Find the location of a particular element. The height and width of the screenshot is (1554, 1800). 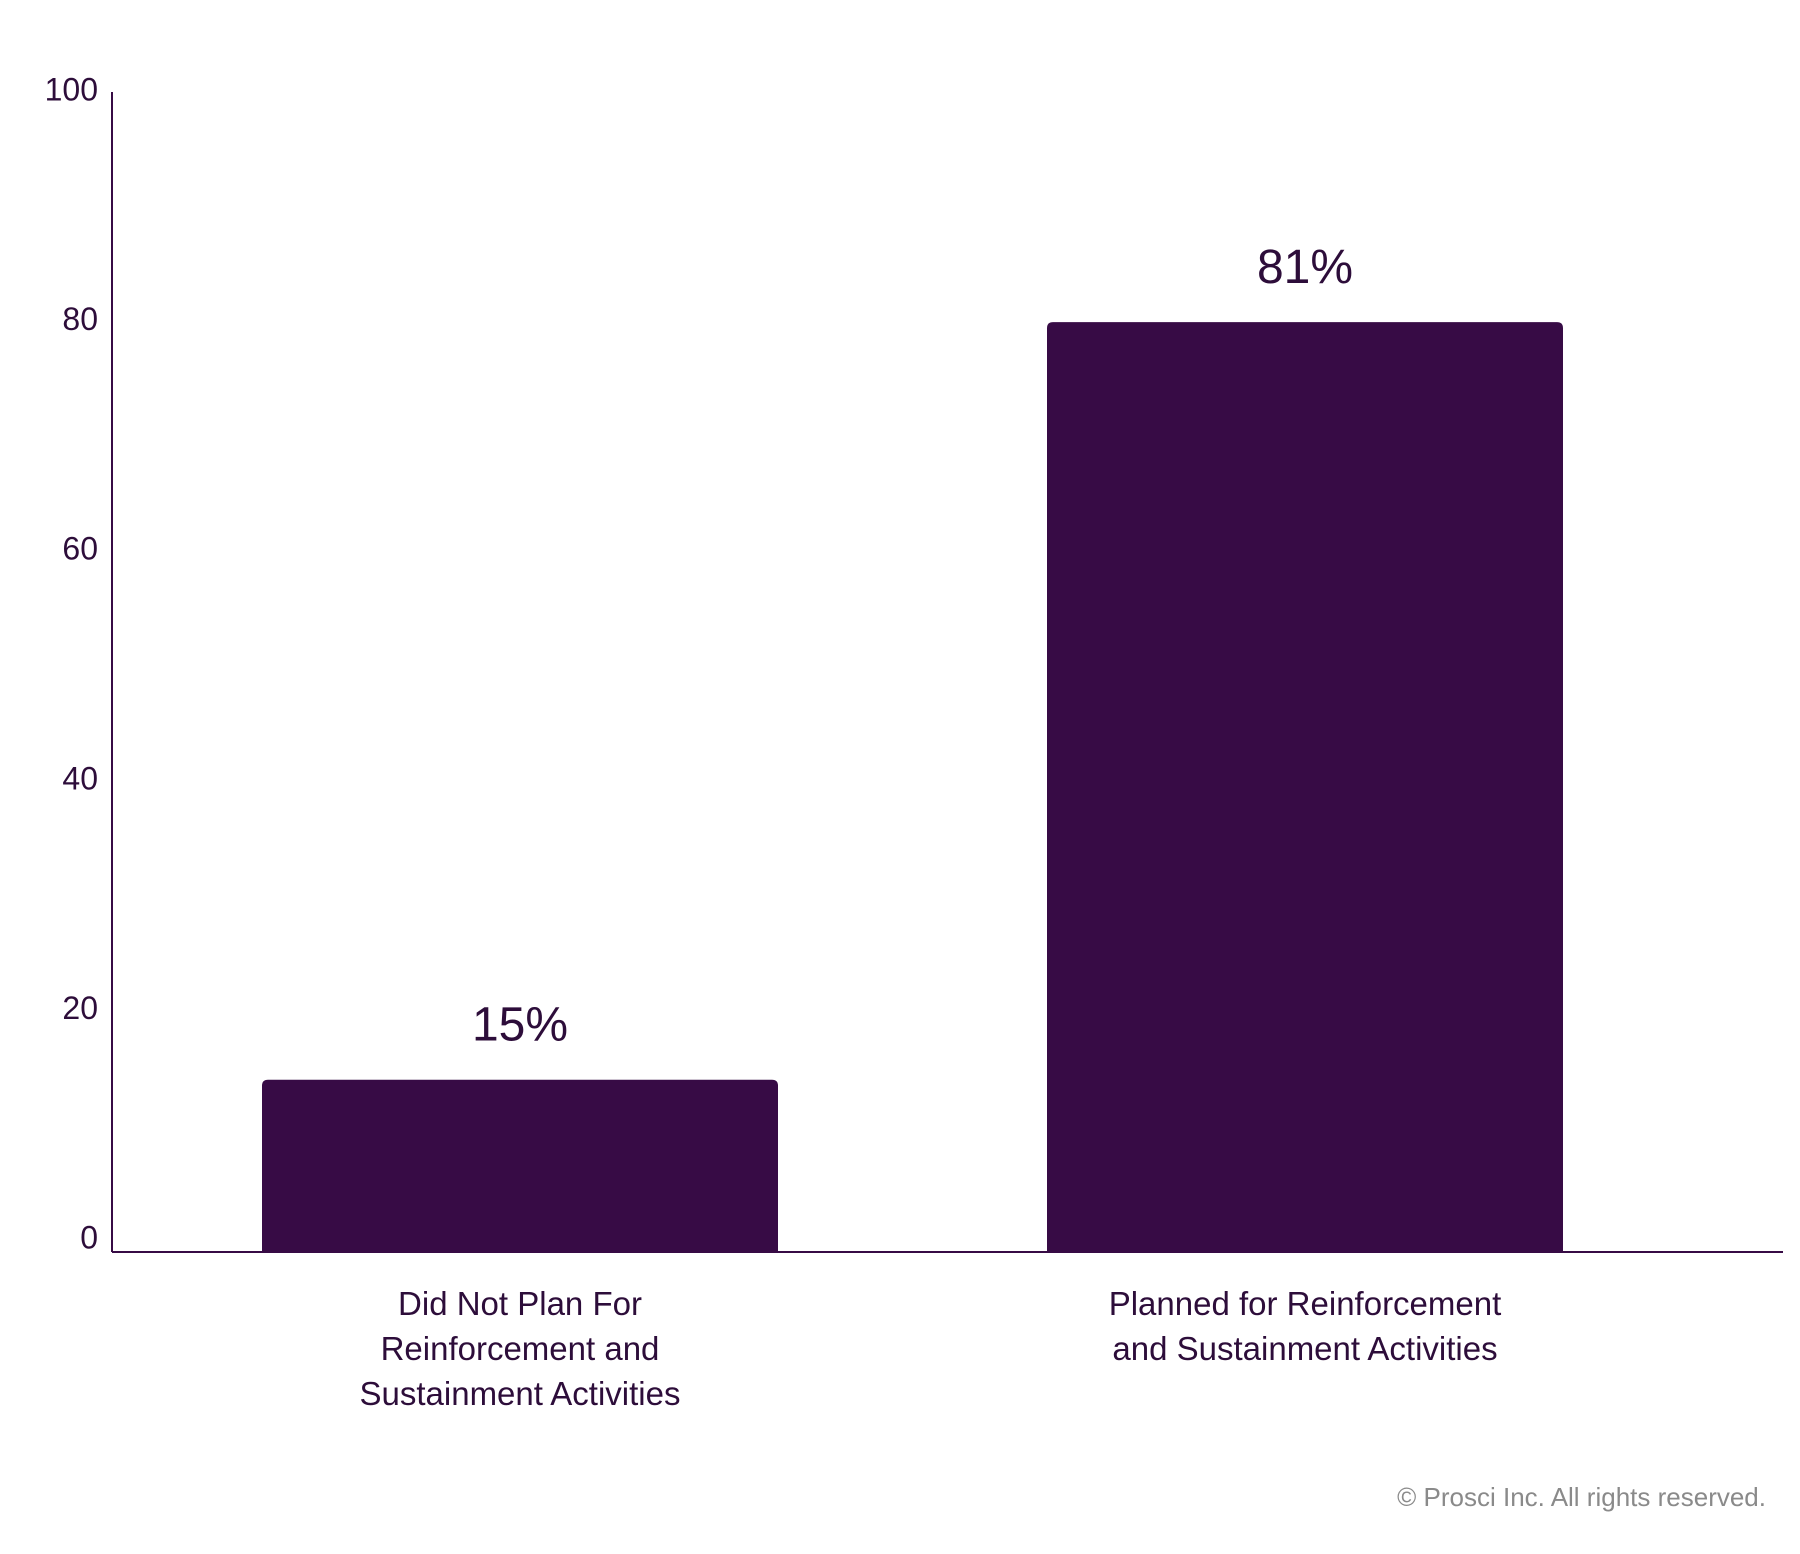

y-tick-label: 40 is located at coordinates (80, 778).